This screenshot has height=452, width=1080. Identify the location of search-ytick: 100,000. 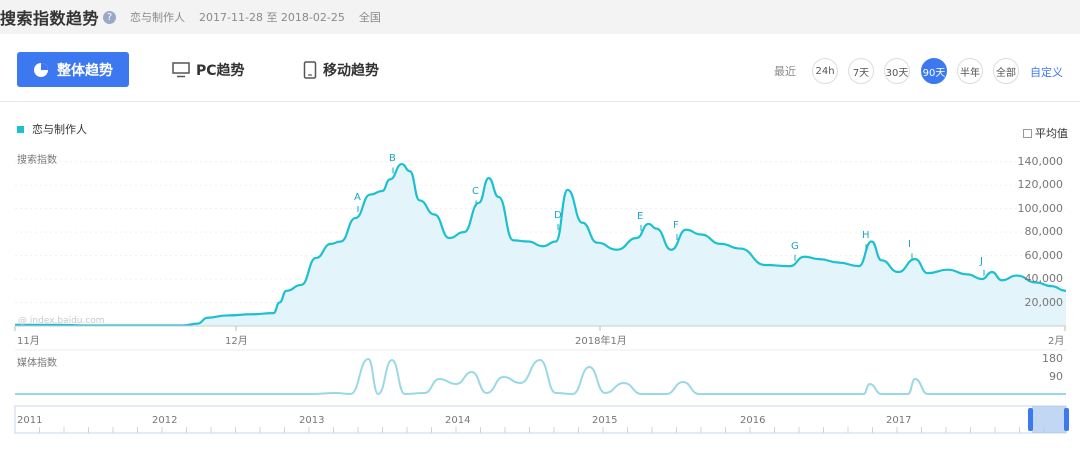
(1040, 208).